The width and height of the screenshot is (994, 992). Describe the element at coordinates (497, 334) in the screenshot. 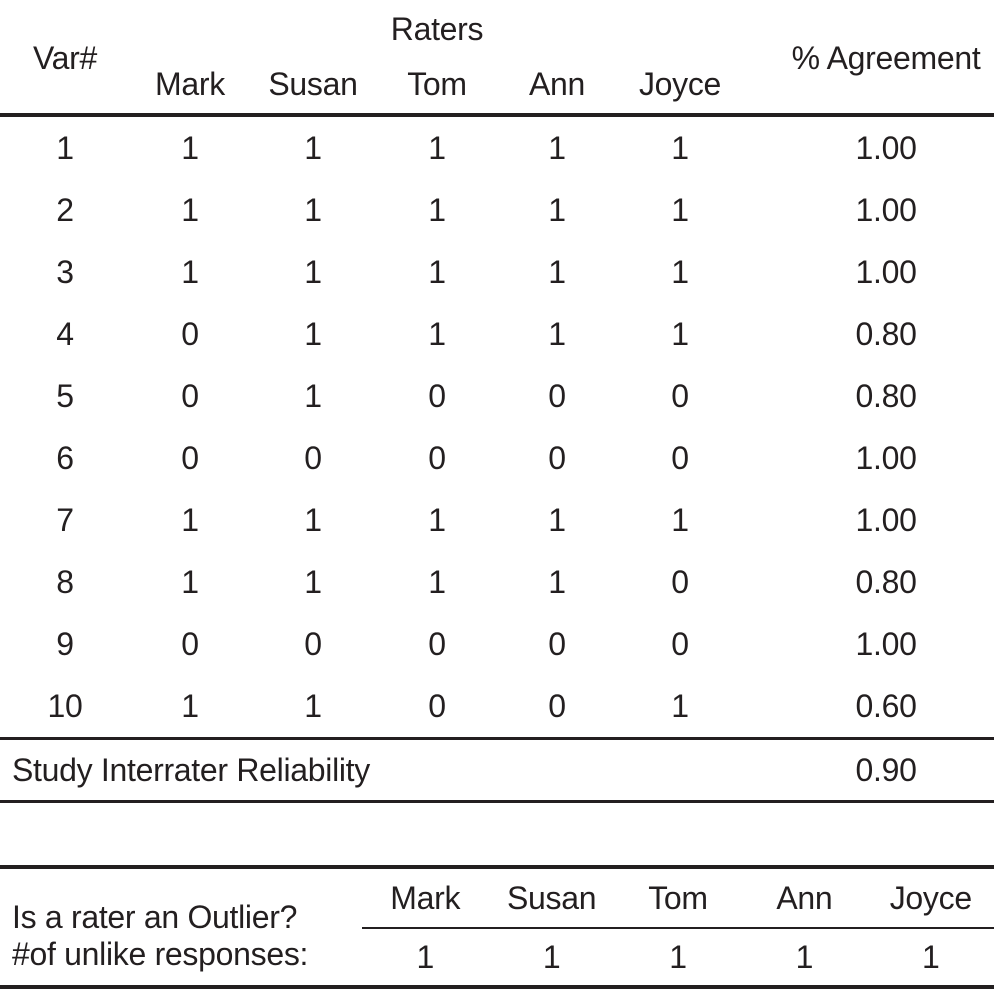

I see `table-row: 4 0 1 1 1 1 0.80` at that location.